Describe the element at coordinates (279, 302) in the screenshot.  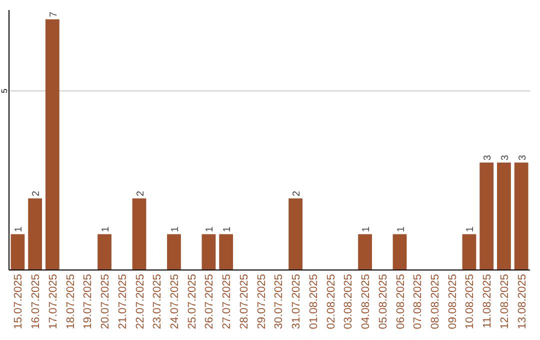
I see `x-tick-label: 30.07.2025` at that location.